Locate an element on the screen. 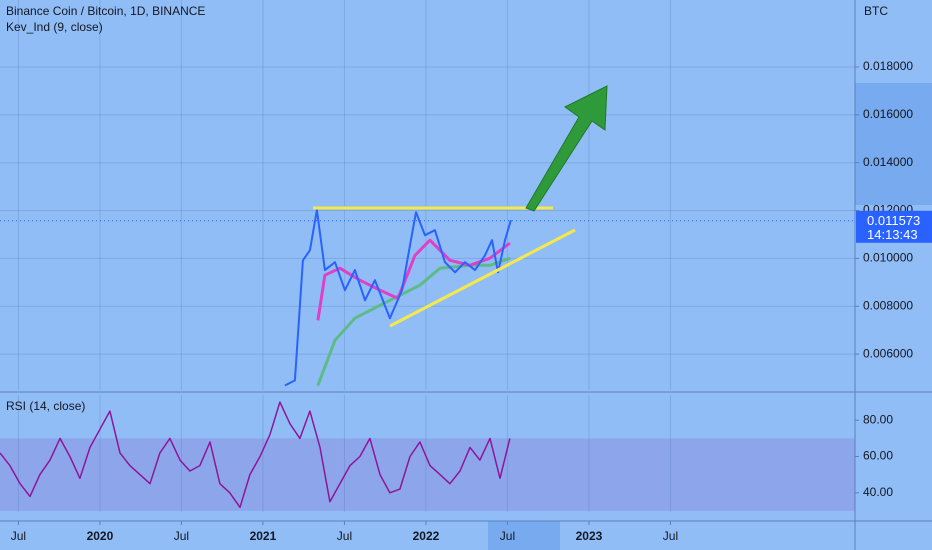  y-tick-label: 0.014000 is located at coordinates (888, 162).